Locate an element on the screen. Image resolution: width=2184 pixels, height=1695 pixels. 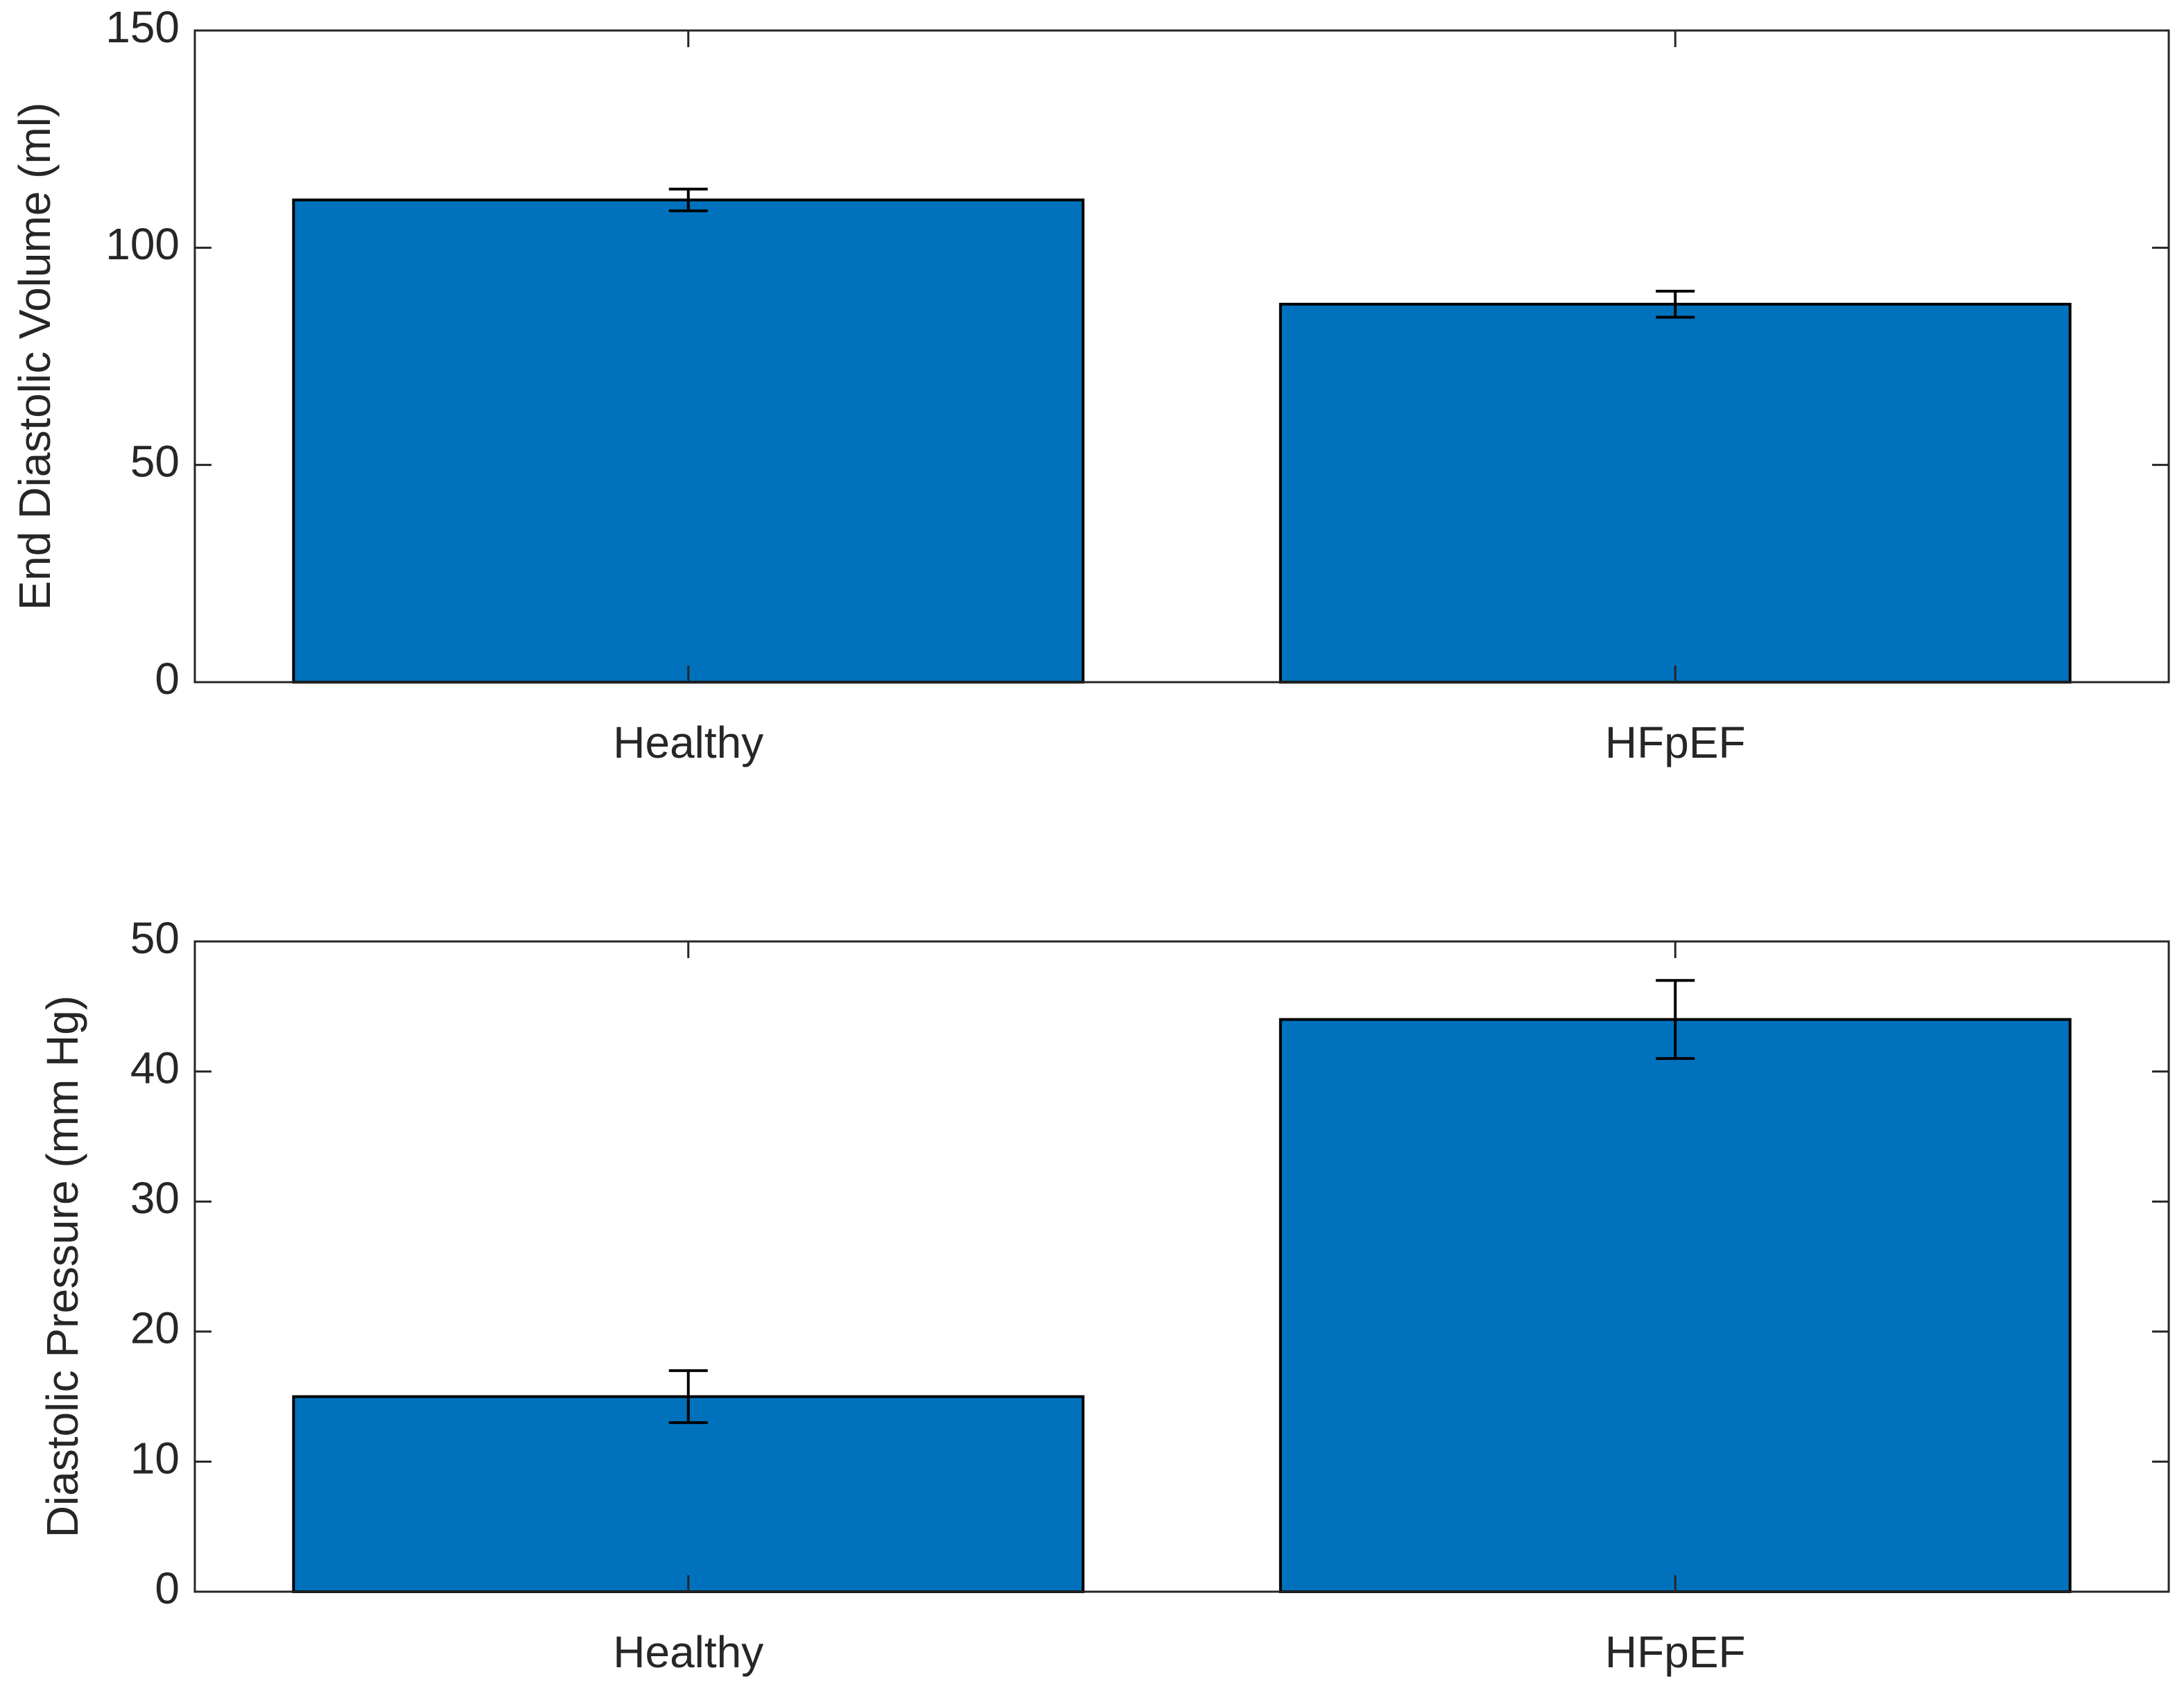
y-tick-label: 10 is located at coordinates (155, 1458).